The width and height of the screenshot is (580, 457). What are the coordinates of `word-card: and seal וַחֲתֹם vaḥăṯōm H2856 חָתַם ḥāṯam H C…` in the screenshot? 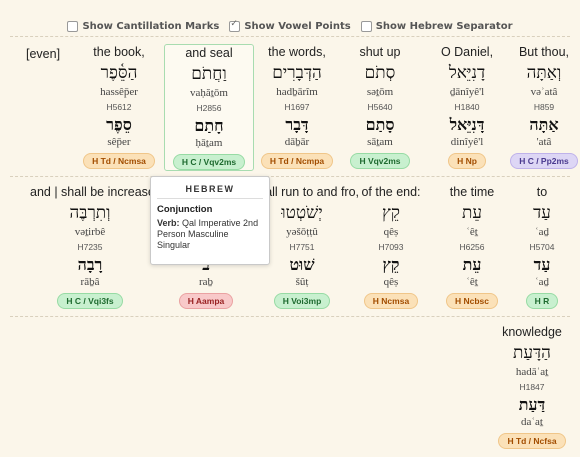 It's located at (209, 107).